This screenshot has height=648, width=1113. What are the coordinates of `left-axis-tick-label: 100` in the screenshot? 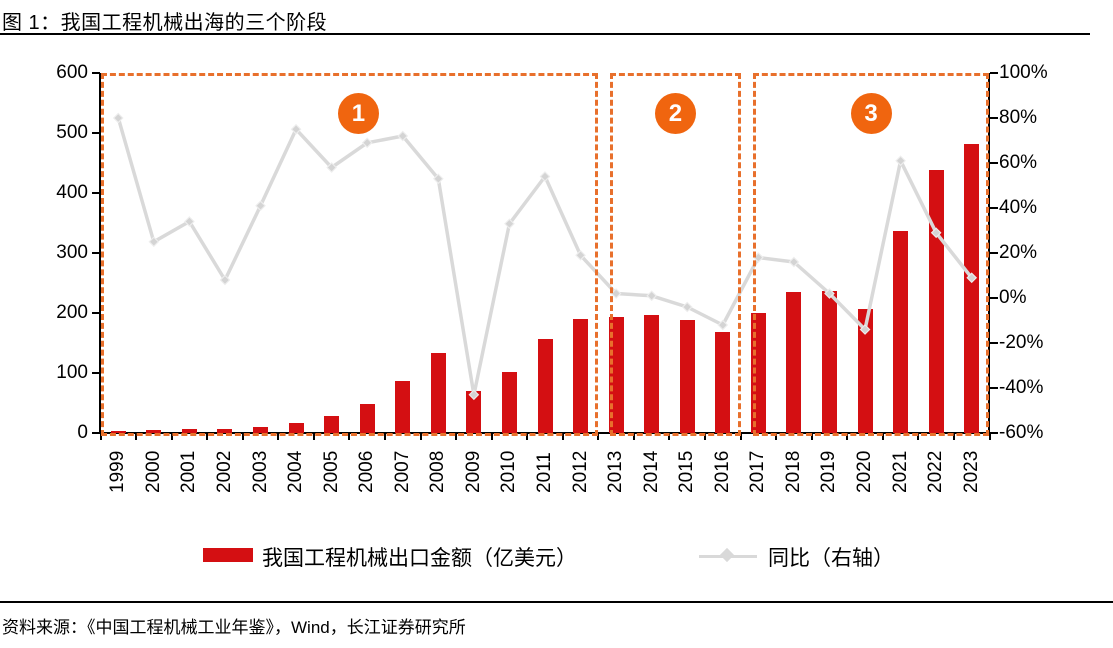 It's located at (72, 372).